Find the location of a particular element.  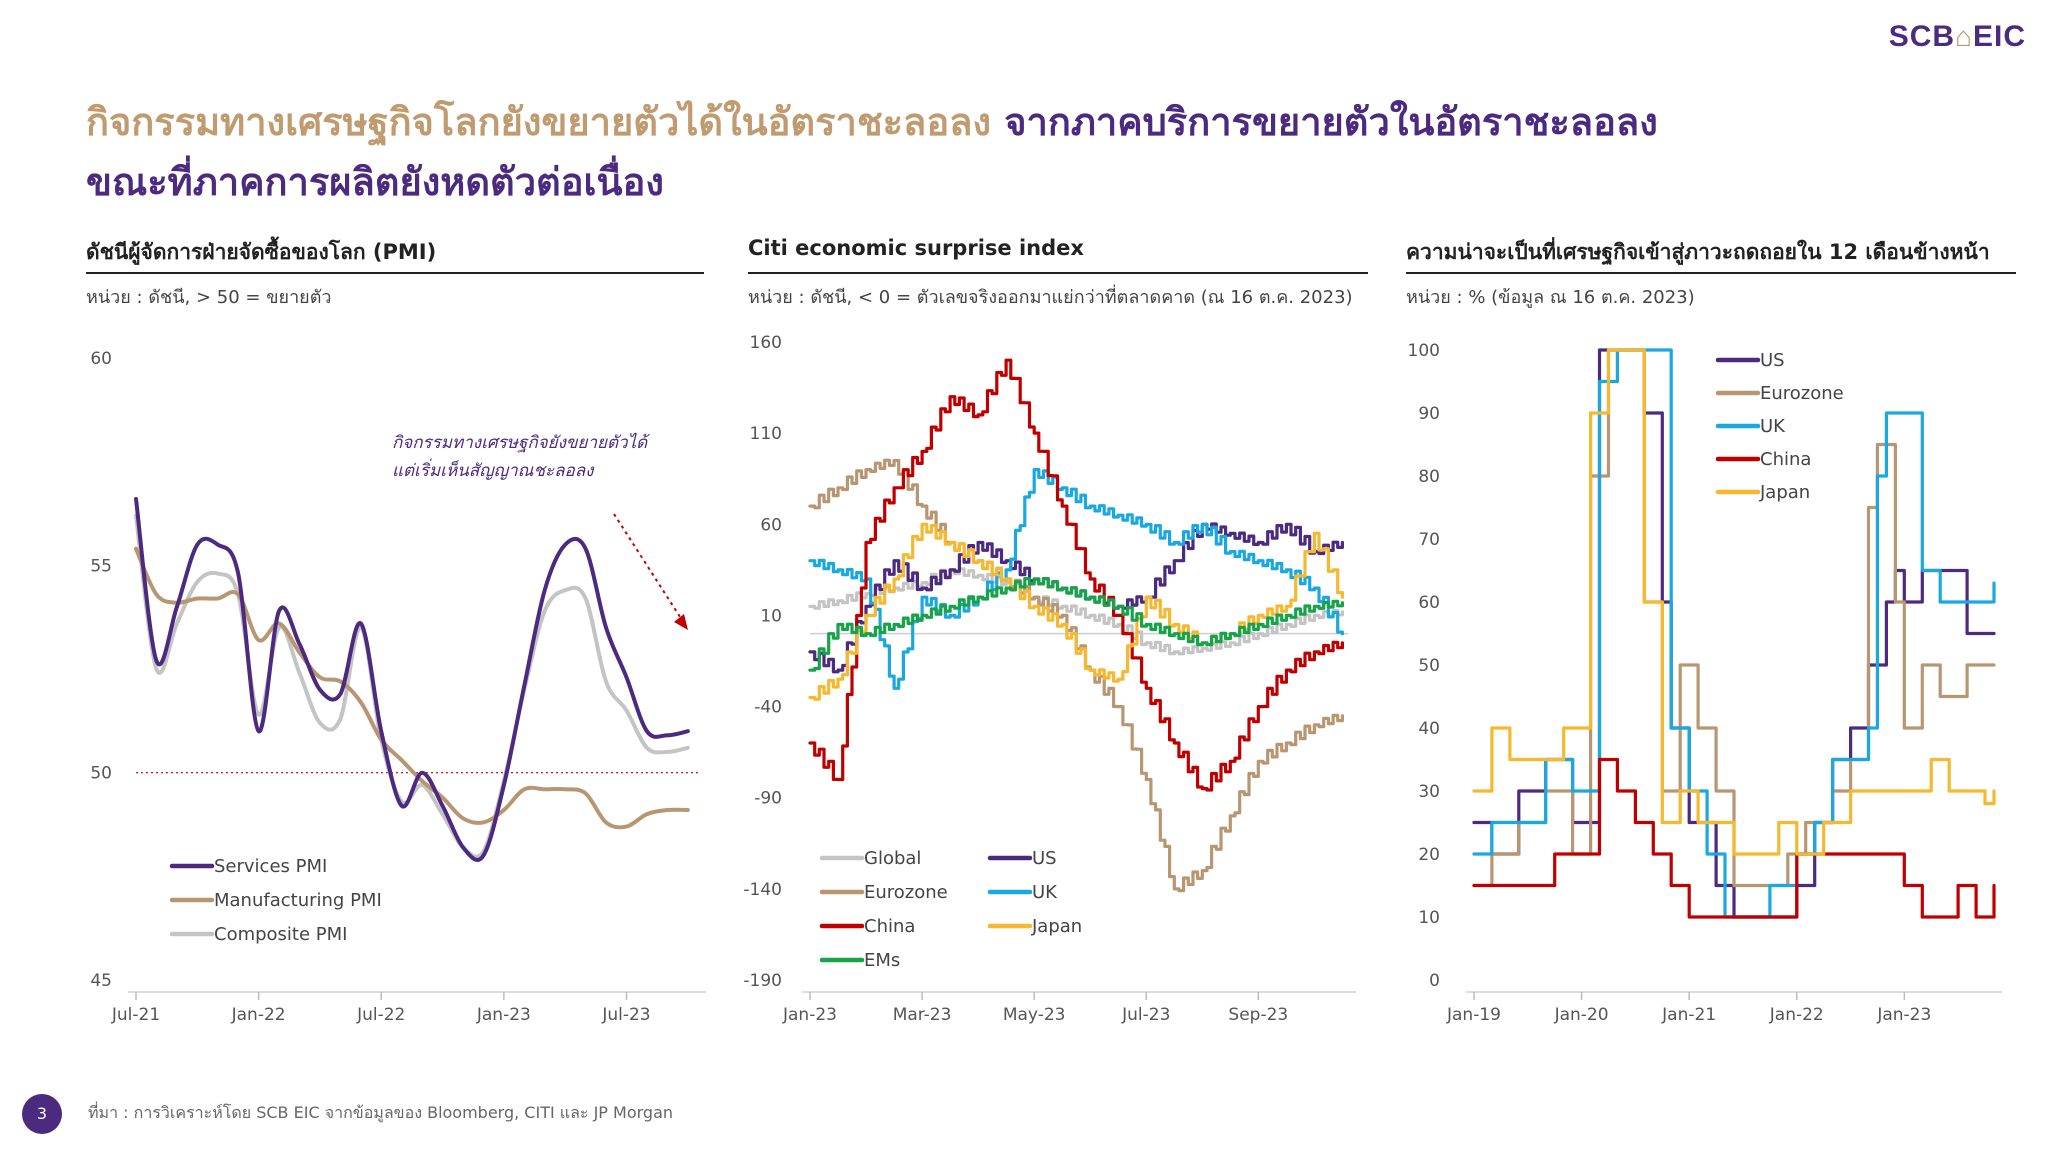

legend-label-composite-pmi: Composite PMI is located at coordinates (280, 934).